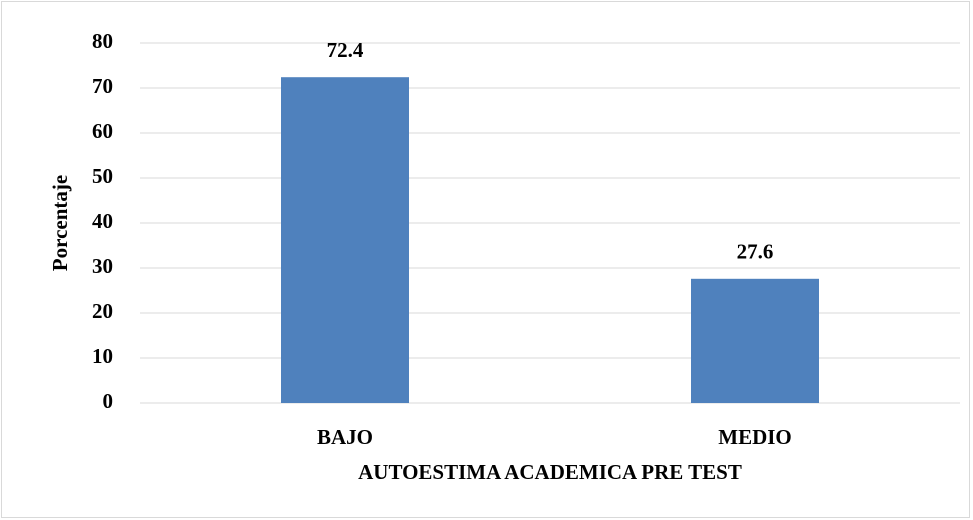 The height and width of the screenshot is (520, 973). What do you see at coordinates (755, 252) in the screenshot?
I see `data-label: 27.6` at bounding box center [755, 252].